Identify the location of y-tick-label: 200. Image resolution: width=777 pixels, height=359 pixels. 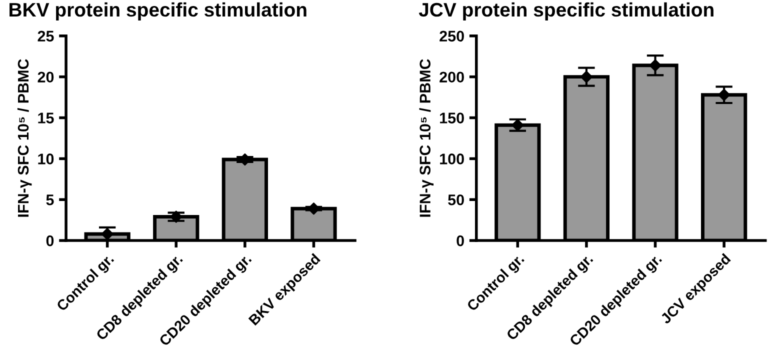
(452, 77).